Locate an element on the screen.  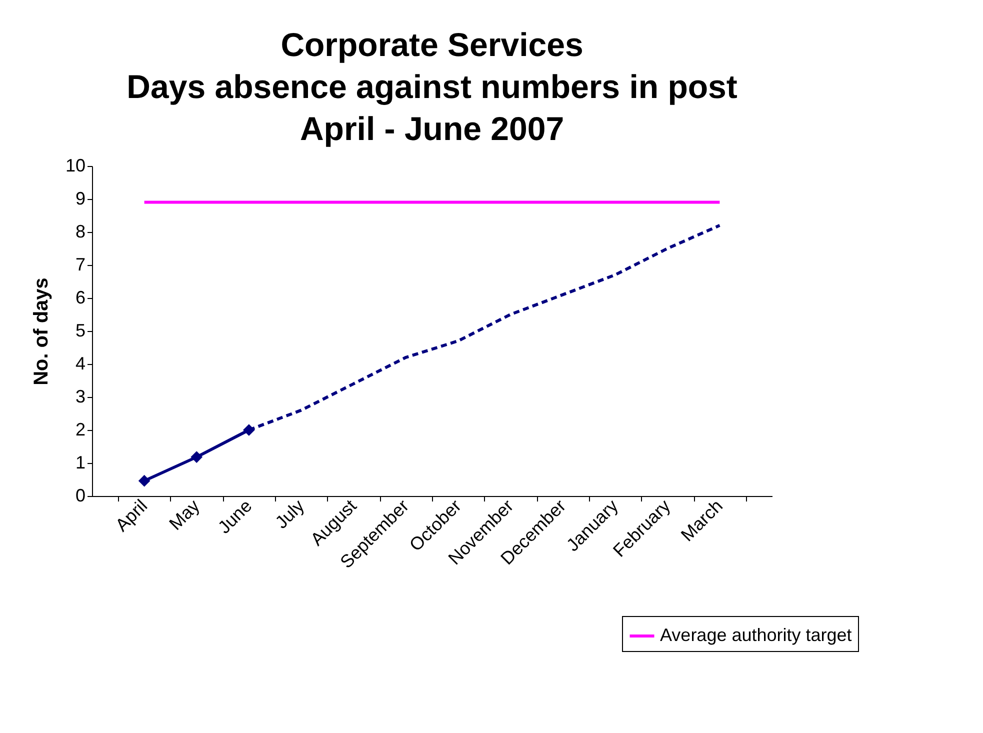
text: Corporate Services is located at coordinates (432, 44).